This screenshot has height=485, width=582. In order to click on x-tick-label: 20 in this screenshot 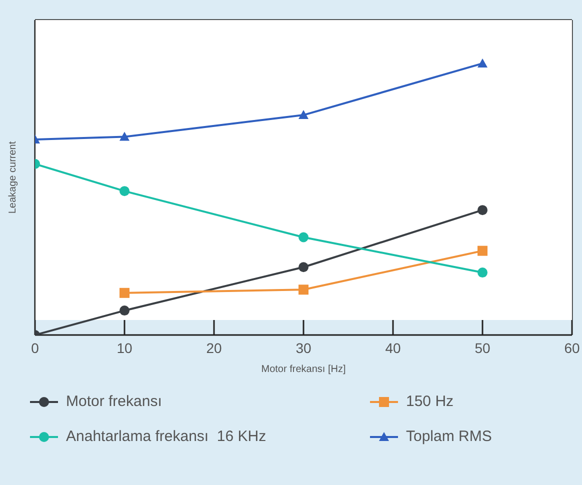, I will do `click(214, 348)`.